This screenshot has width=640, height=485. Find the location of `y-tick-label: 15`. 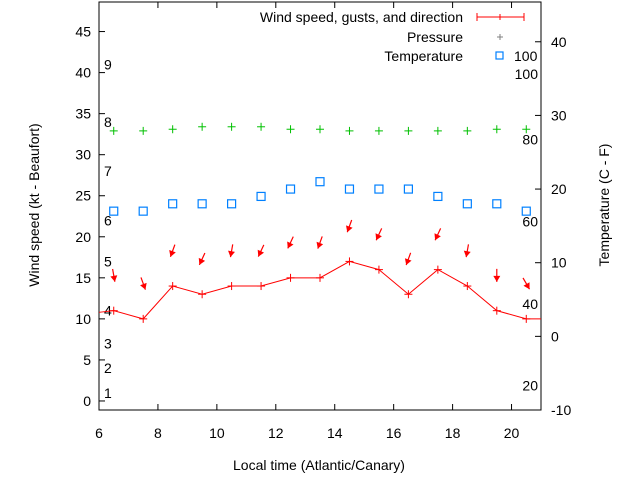

y-tick-label: 15 is located at coordinates (83, 278).